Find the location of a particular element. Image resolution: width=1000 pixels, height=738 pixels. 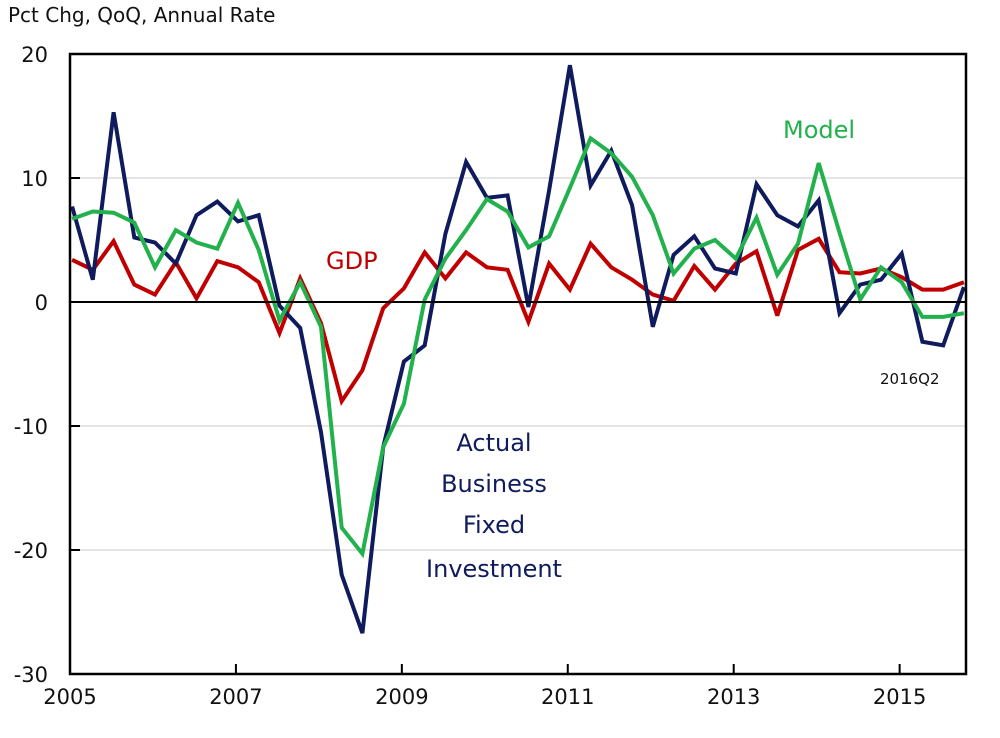

x-tick-label: 2007 is located at coordinates (235, 697).